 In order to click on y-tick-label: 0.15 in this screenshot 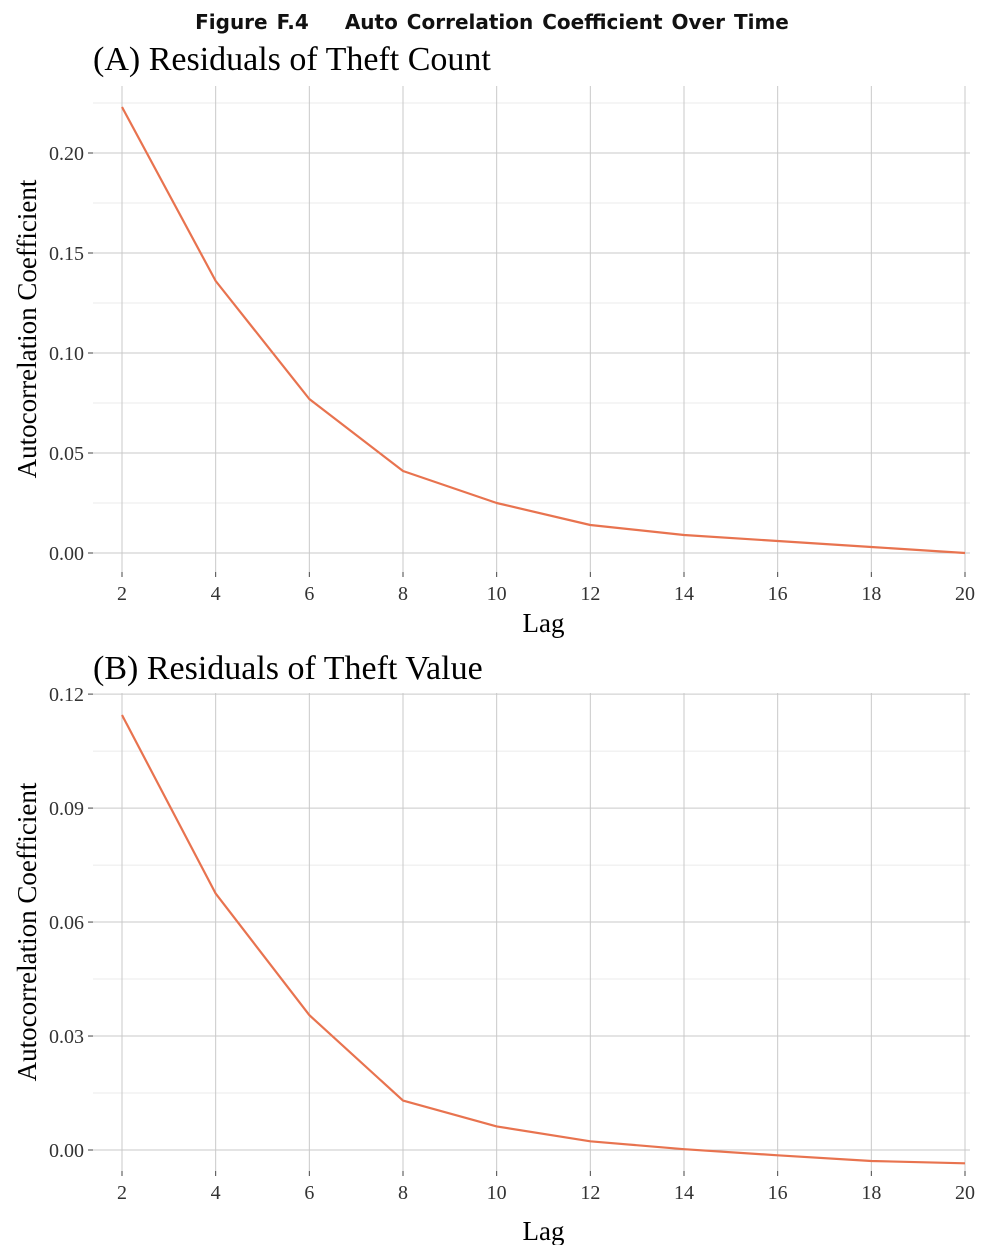, I will do `click(66, 254)`.